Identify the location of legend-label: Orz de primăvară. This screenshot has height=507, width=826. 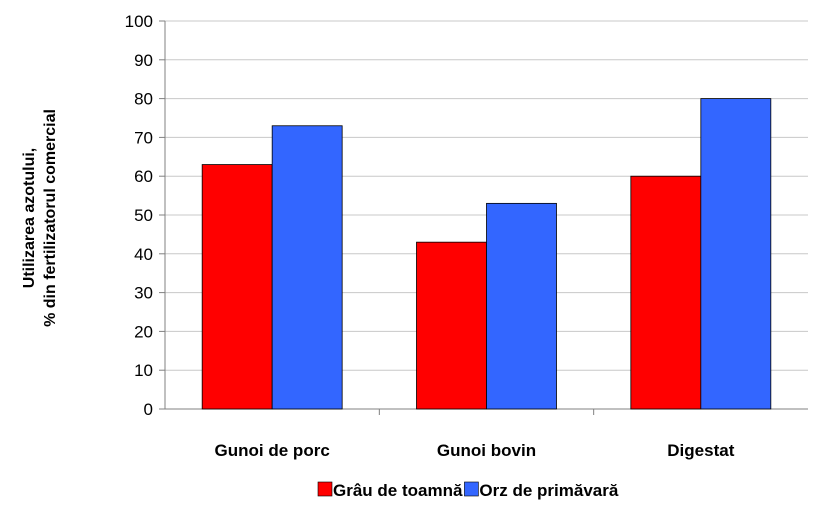
(548, 490).